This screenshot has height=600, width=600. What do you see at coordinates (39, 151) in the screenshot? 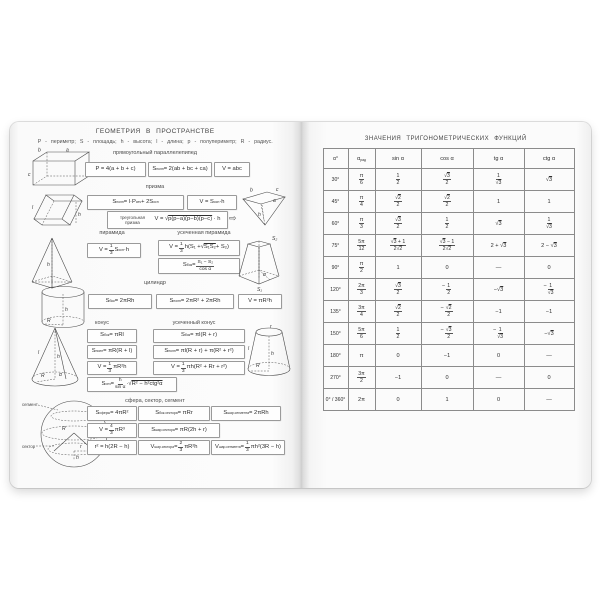
I see `label-b: b` at bounding box center [39, 151].